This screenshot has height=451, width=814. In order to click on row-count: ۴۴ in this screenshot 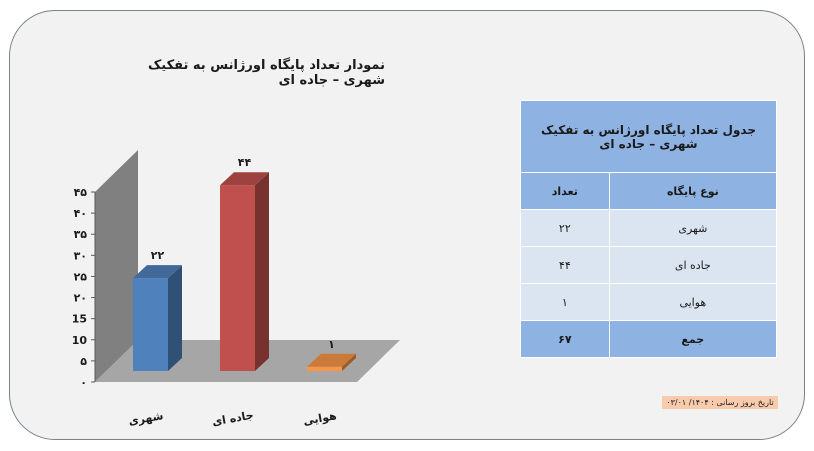, I will do `click(565, 265)`.